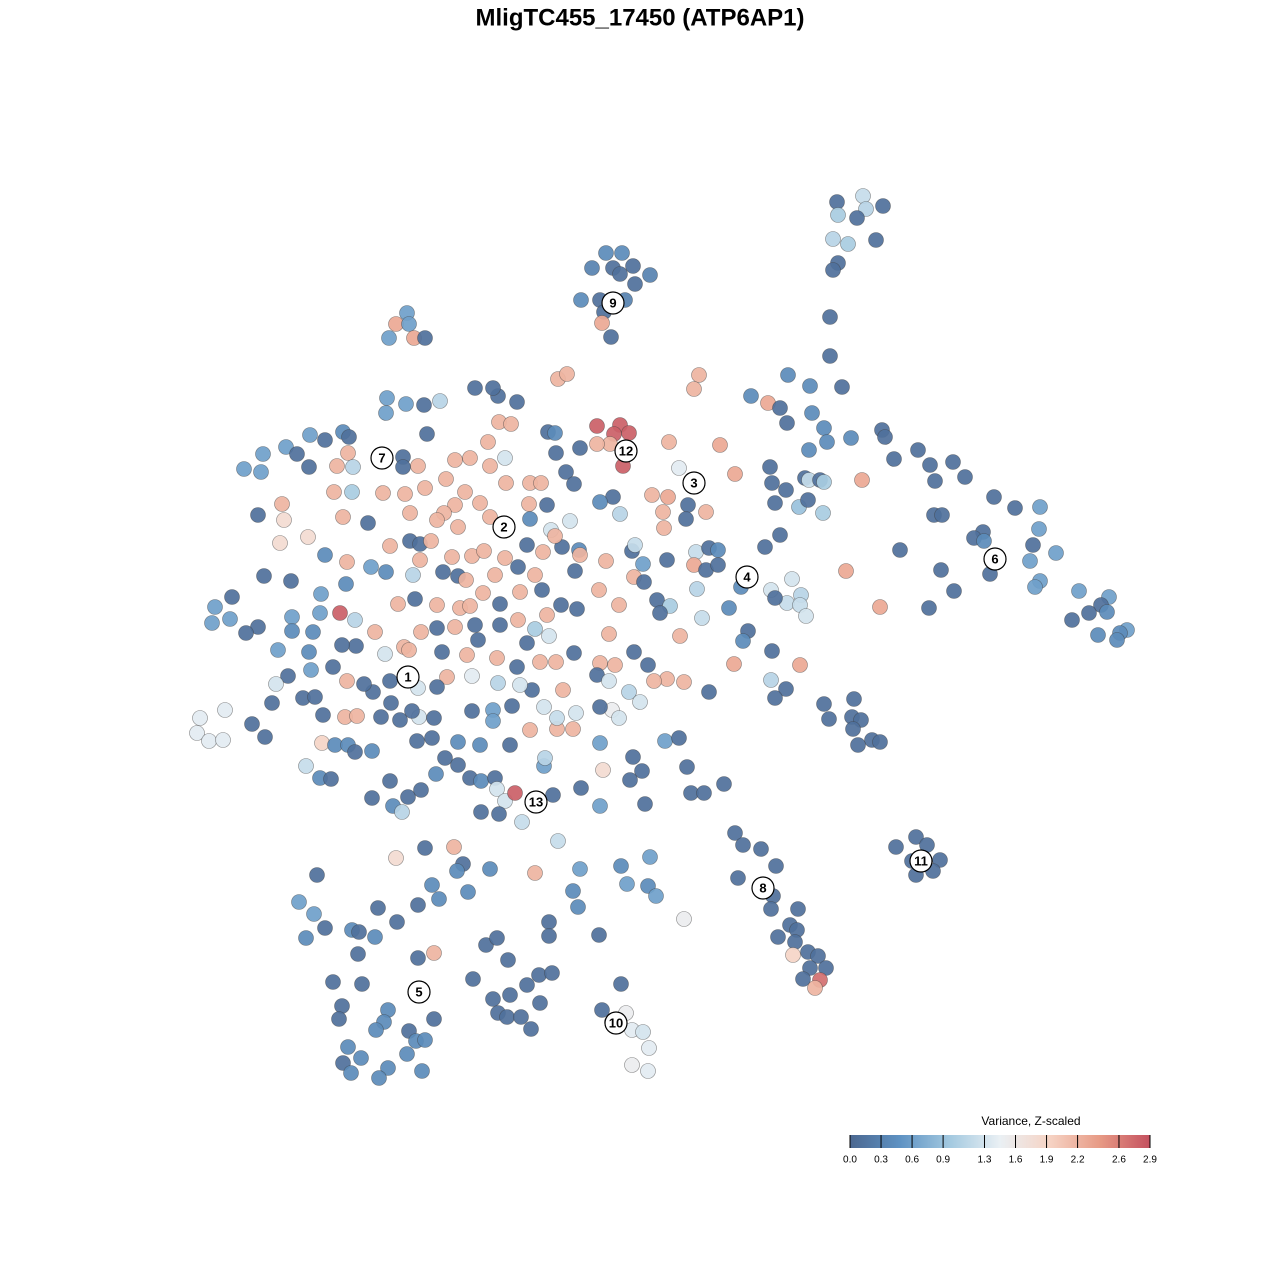  I want to click on colorbar-tick-label: 2.2, so click(1078, 1160).